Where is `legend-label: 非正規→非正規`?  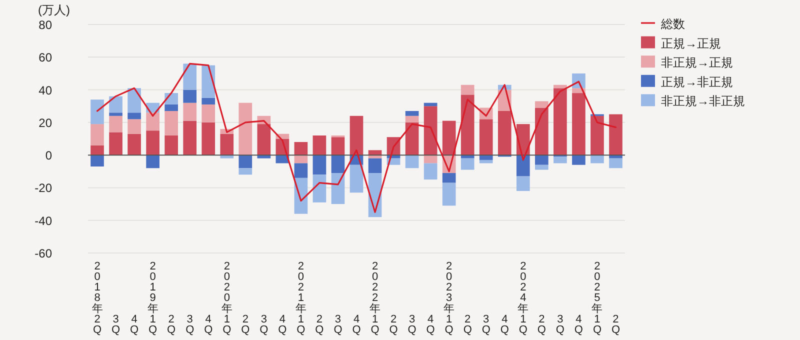
legend-label: 非正規→非正規 is located at coordinates (703, 101).